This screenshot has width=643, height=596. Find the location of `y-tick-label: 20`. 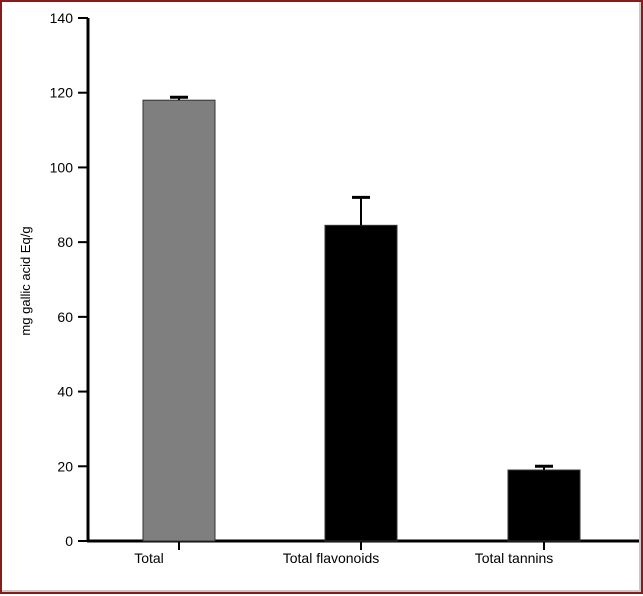

y-tick-label: 20 is located at coordinates (65, 466).